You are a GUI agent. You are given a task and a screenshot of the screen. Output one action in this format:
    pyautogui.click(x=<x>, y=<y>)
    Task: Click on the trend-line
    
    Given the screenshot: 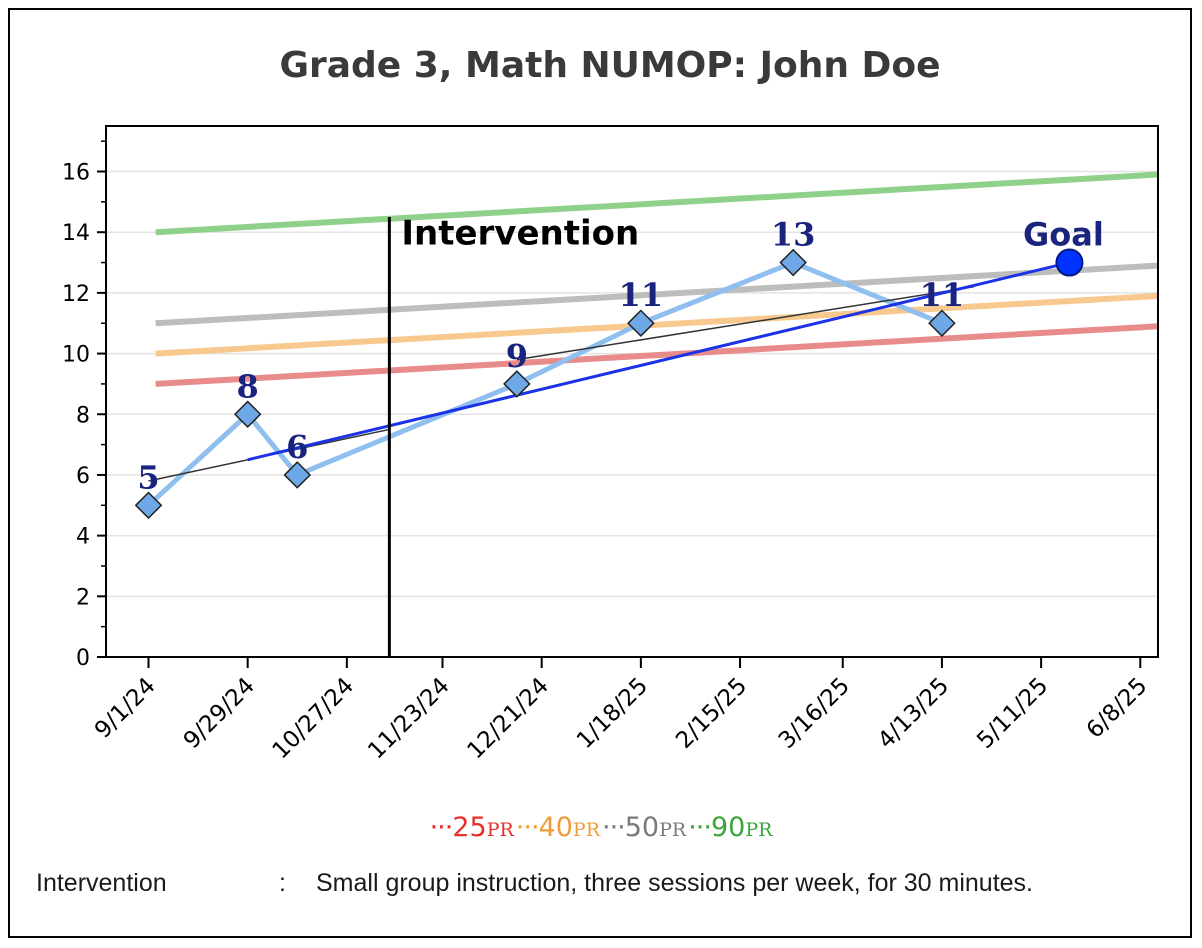 What is the action you would take?
    pyautogui.click(x=745, y=323)
    